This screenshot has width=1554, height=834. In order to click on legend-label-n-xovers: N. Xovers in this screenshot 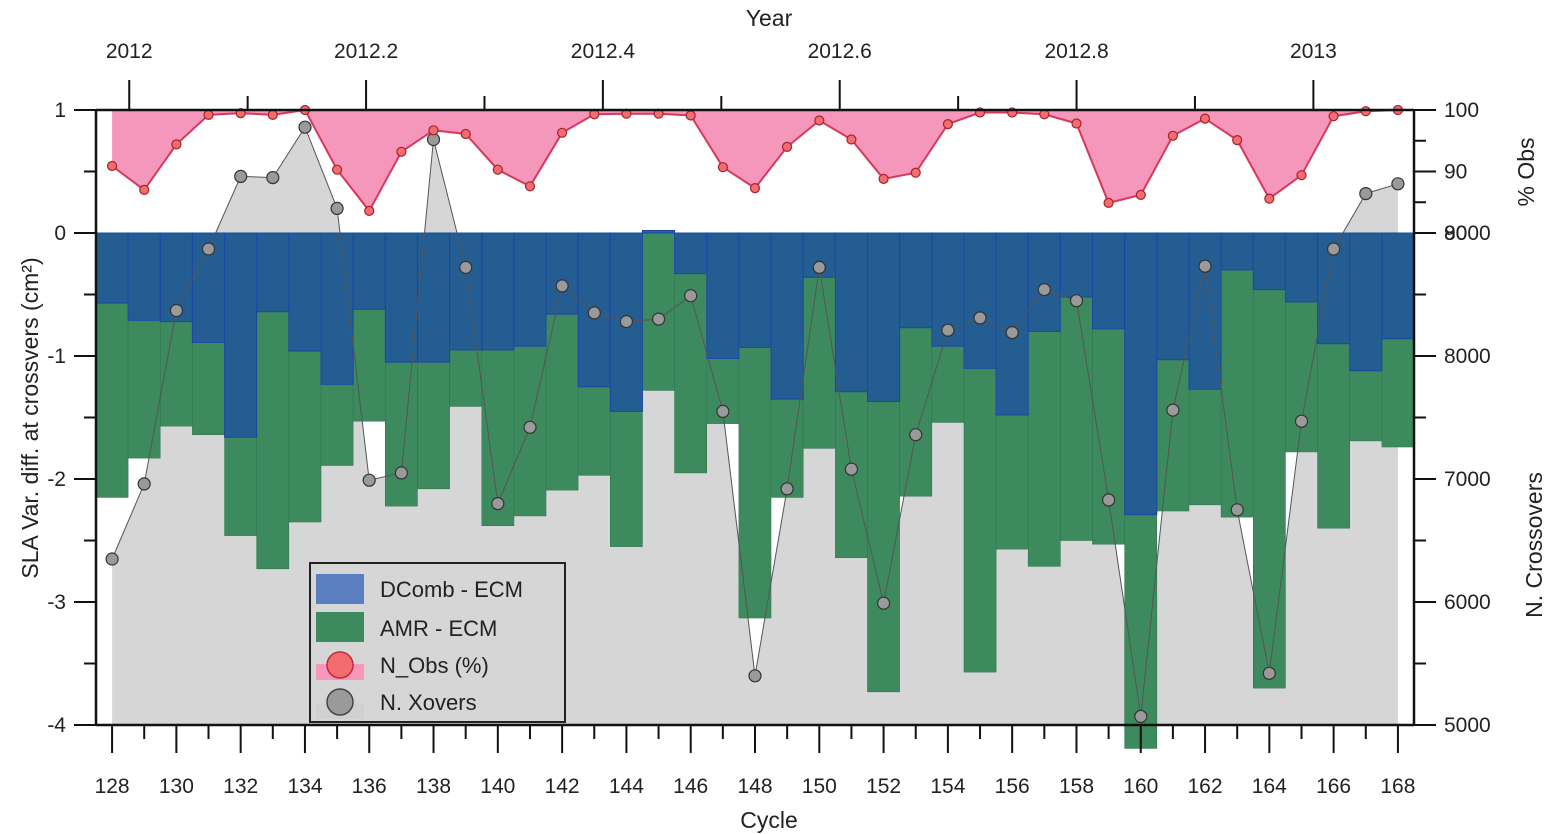, I will do `click(428, 702)`.